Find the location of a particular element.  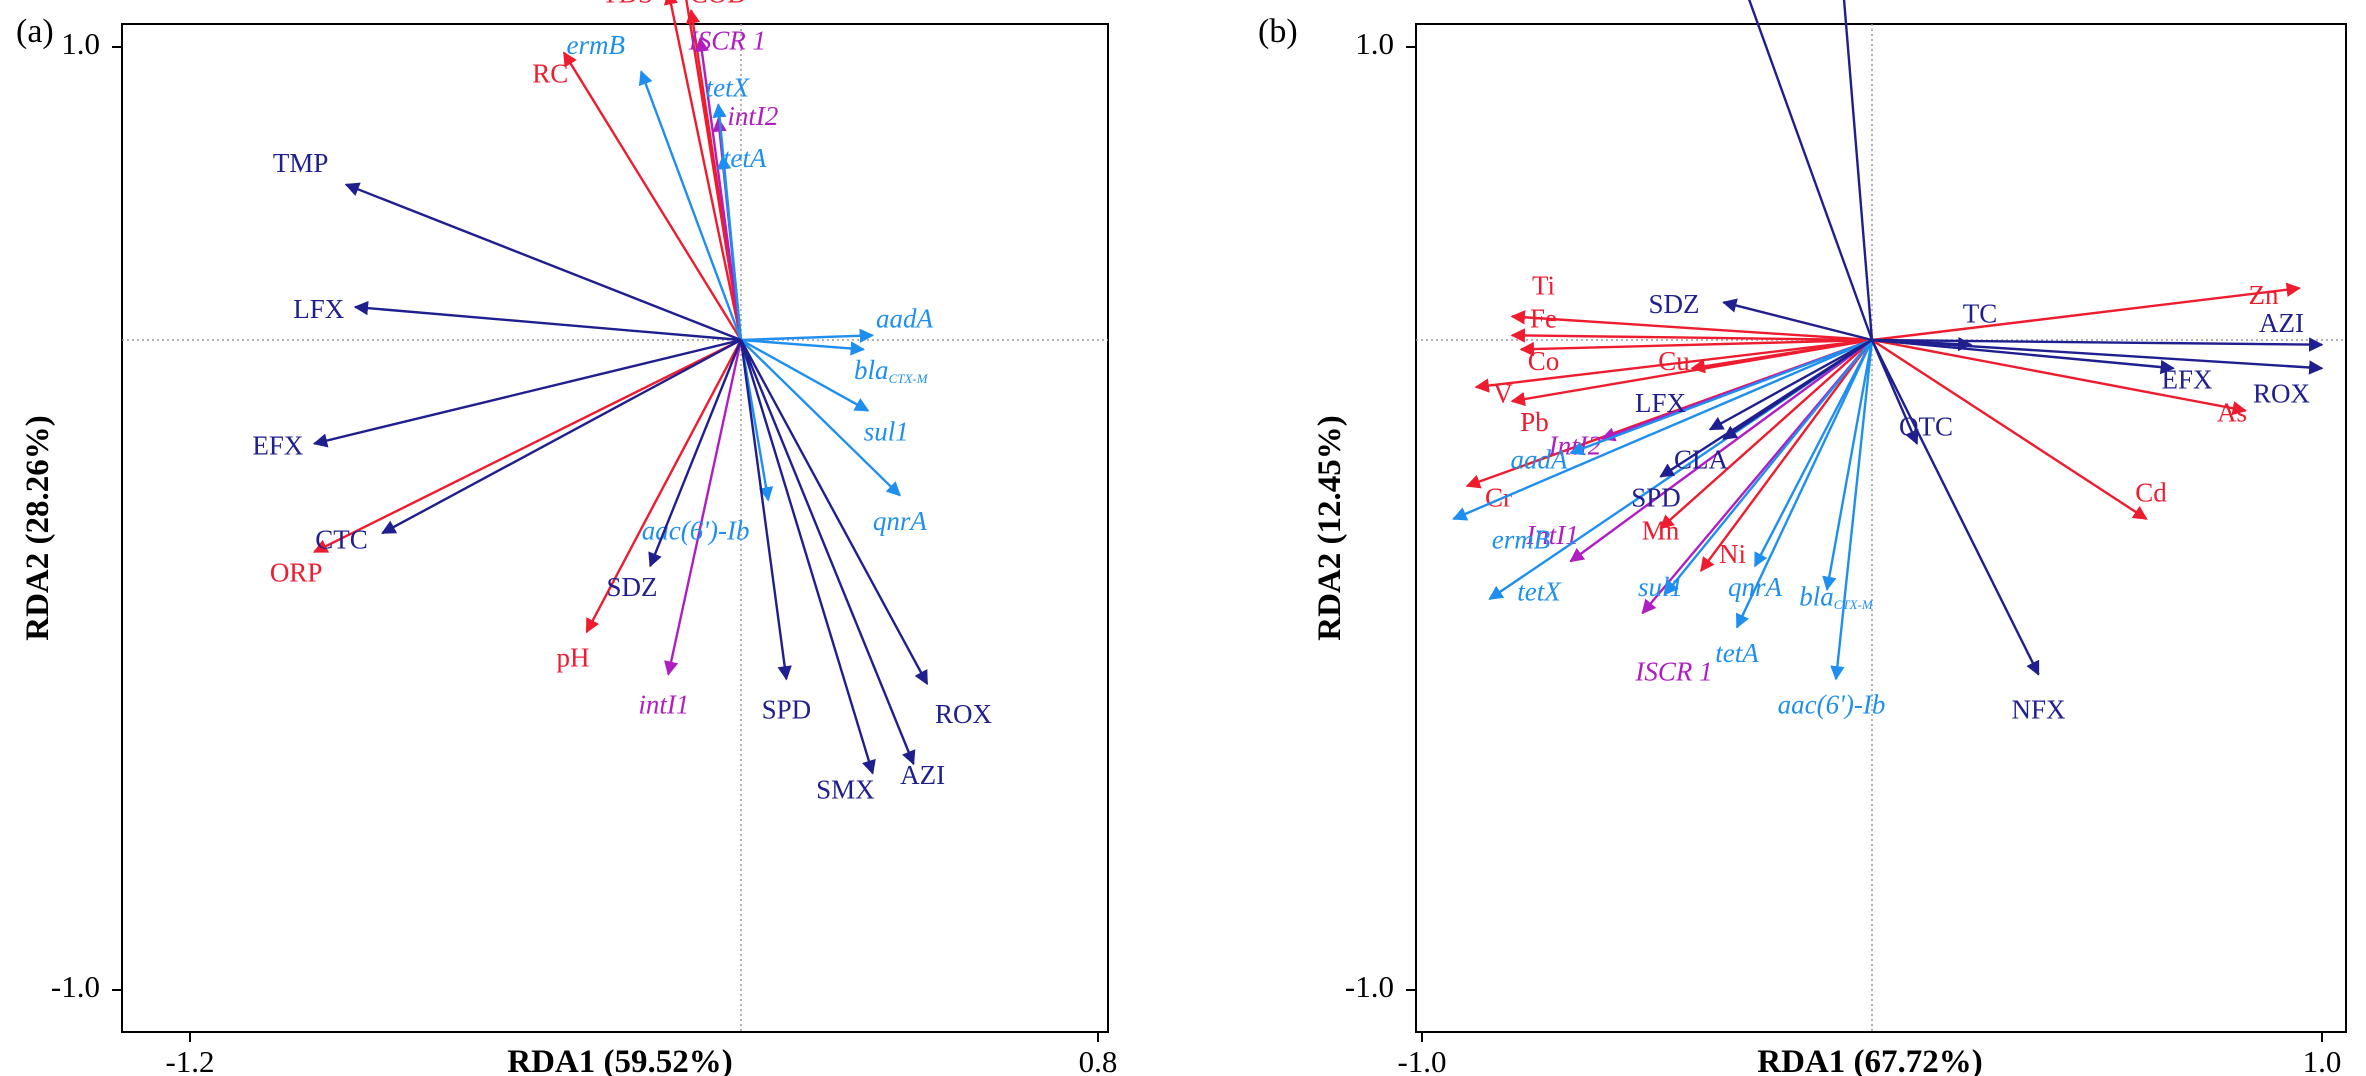

panel-b-vector-bla is located at coordinates (1848, 465).